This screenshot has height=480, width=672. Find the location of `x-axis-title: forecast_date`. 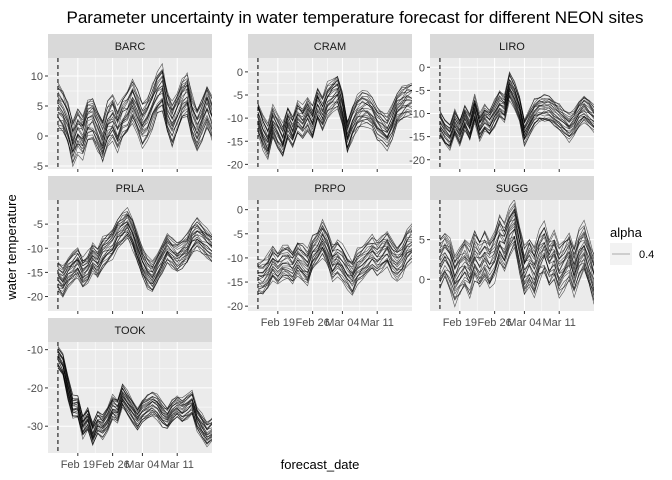

x-axis-title: forecast_date is located at coordinates (320, 464).